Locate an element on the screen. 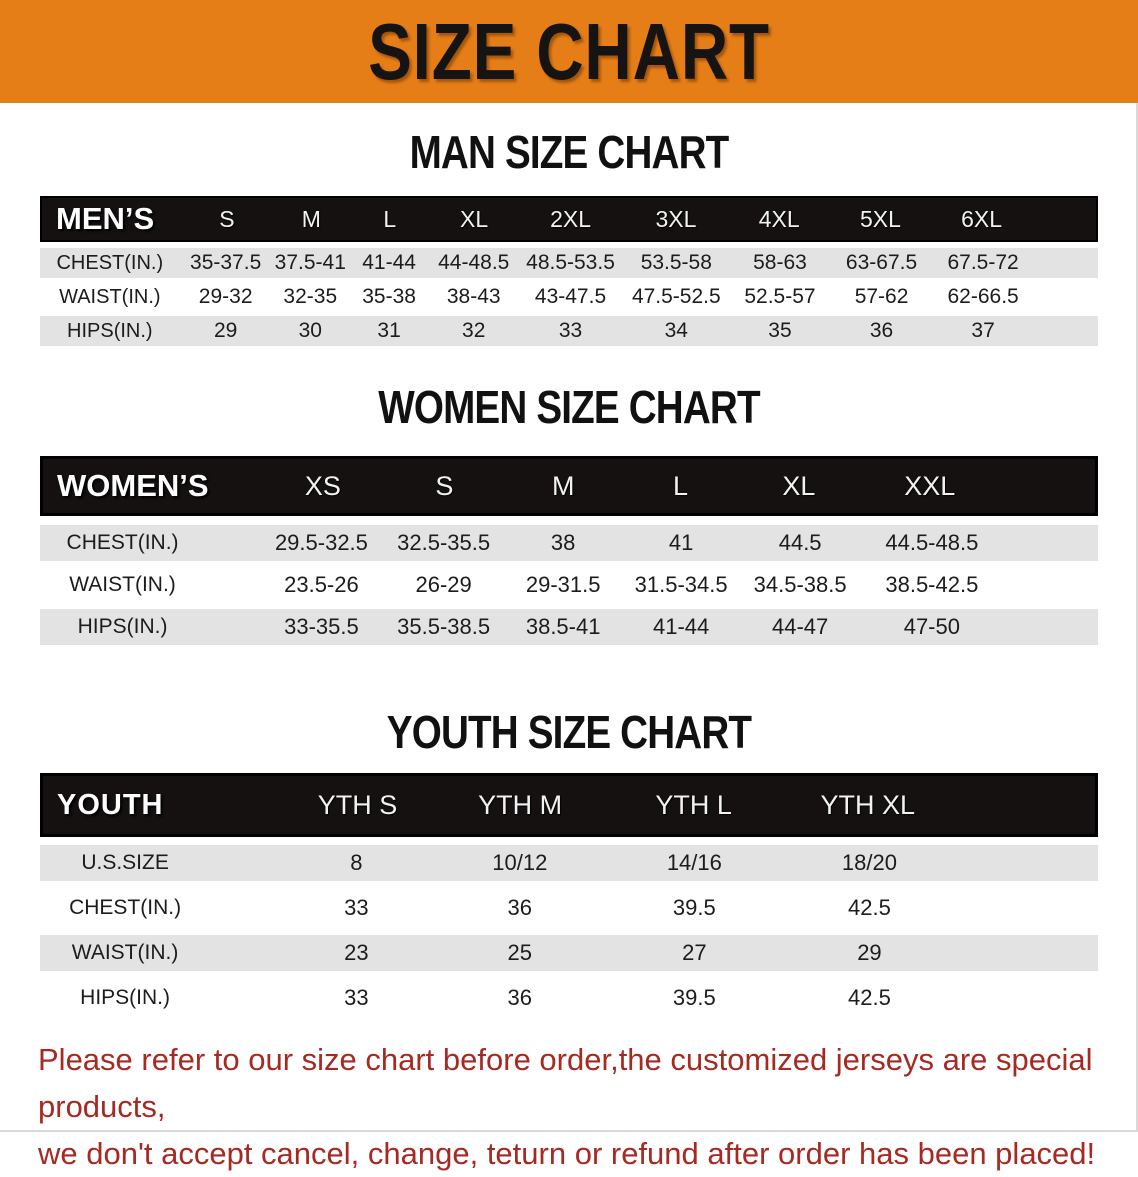 This screenshot has width=1138, height=1177. table-row: HIPS(IN.) 29 30 31 32 33 34 35 36 37 is located at coordinates (569, 331).